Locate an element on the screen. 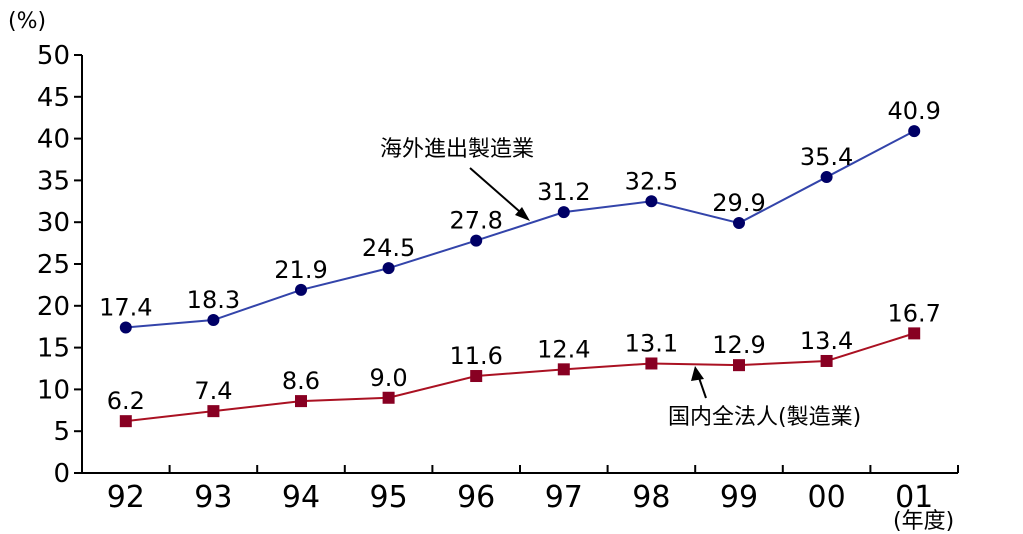 The width and height of the screenshot is (1023, 534). y-tick-label: 50 is located at coordinates (53, 56).